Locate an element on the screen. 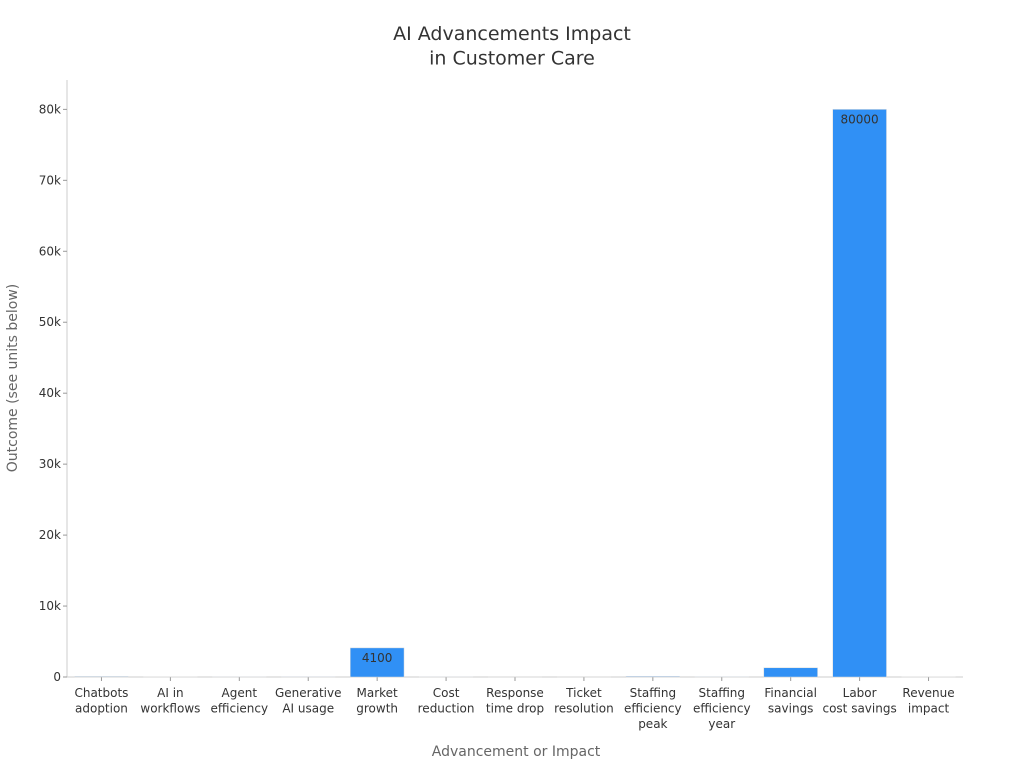  y-tick-label: 0 is located at coordinates (57, 677).